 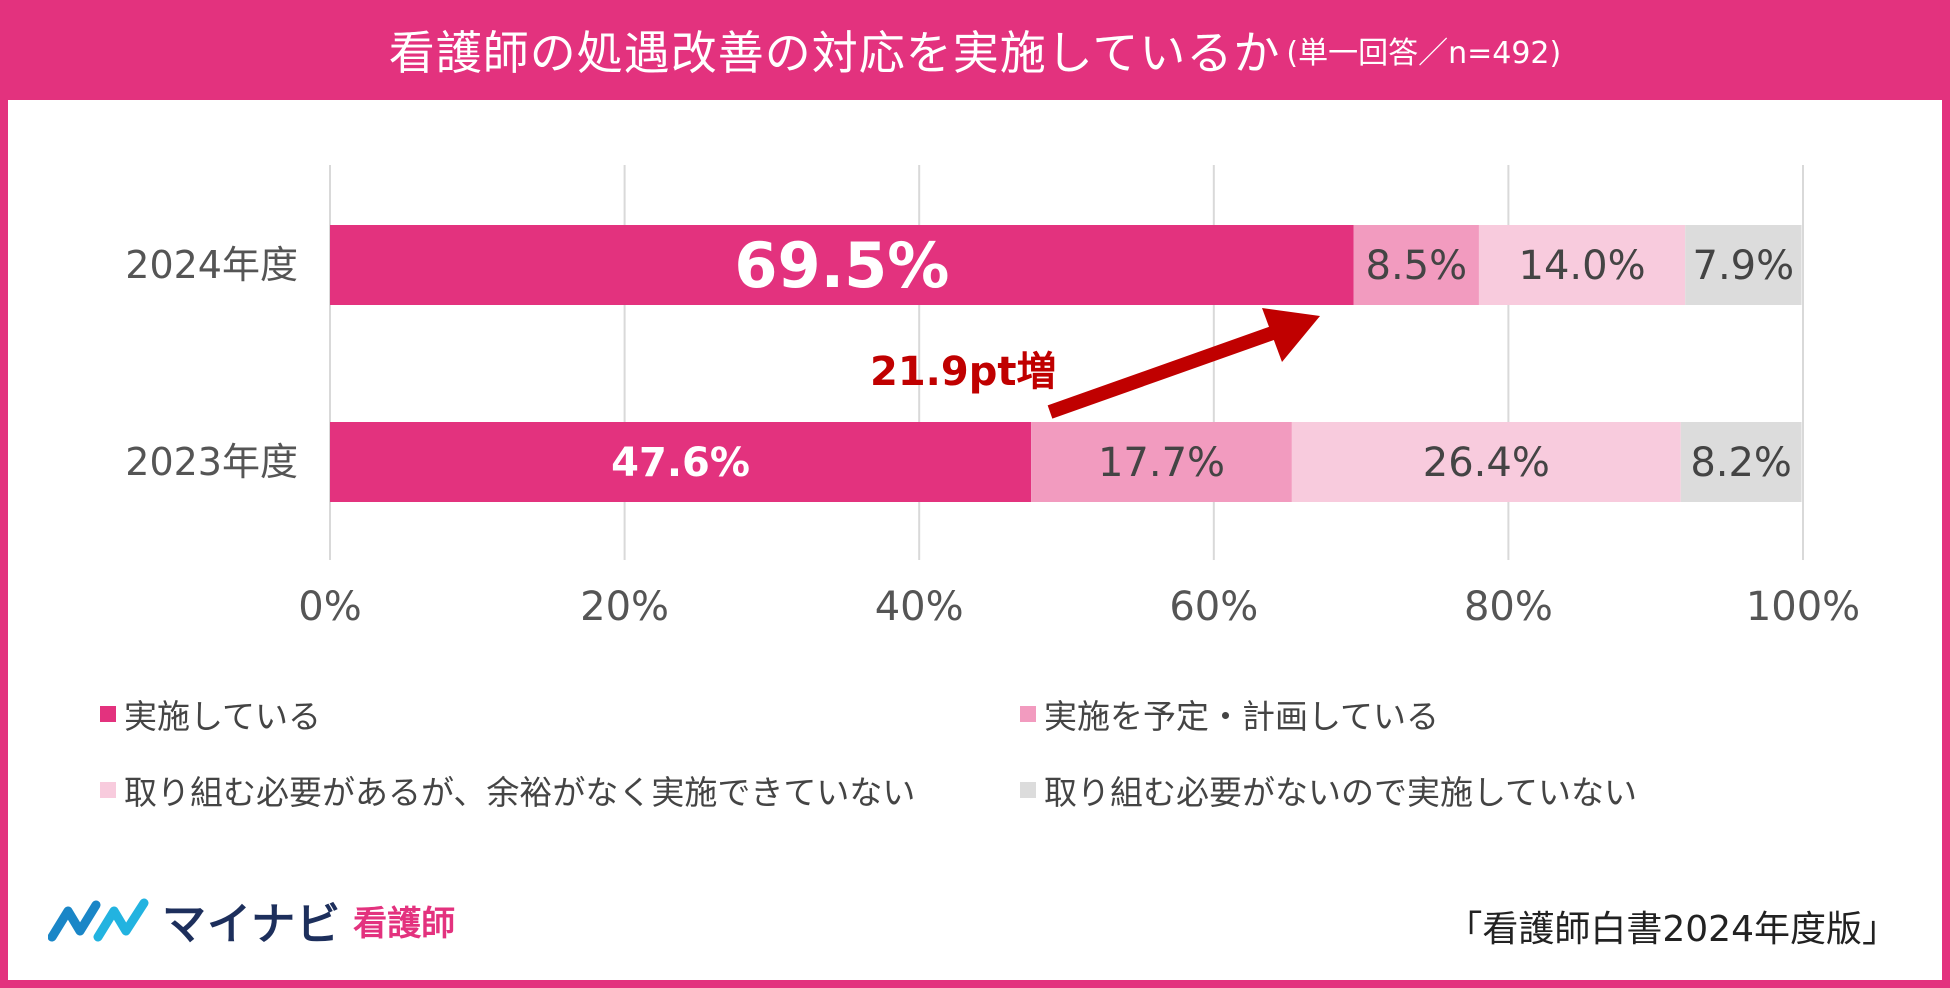 What do you see at coordinates (834, 53) in the screenshot?
I see `chart-title: 看護師の処遇改善の対応を実施しているか` at bounding box center [834, 53].